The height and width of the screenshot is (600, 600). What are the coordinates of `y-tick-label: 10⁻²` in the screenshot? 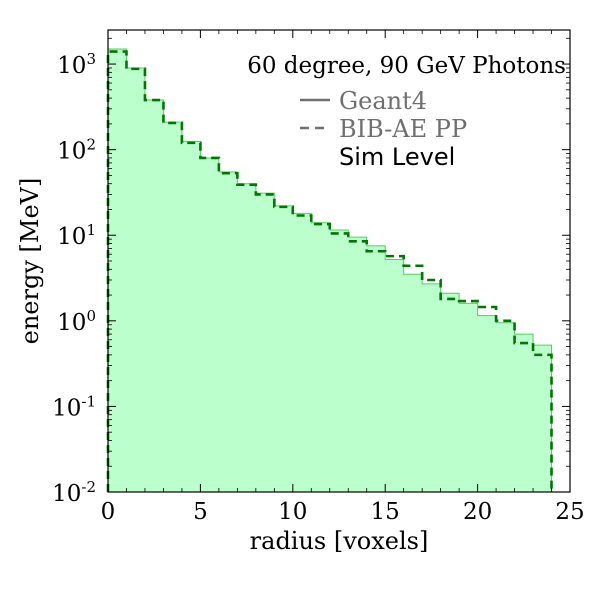 It's located at (74, 492).